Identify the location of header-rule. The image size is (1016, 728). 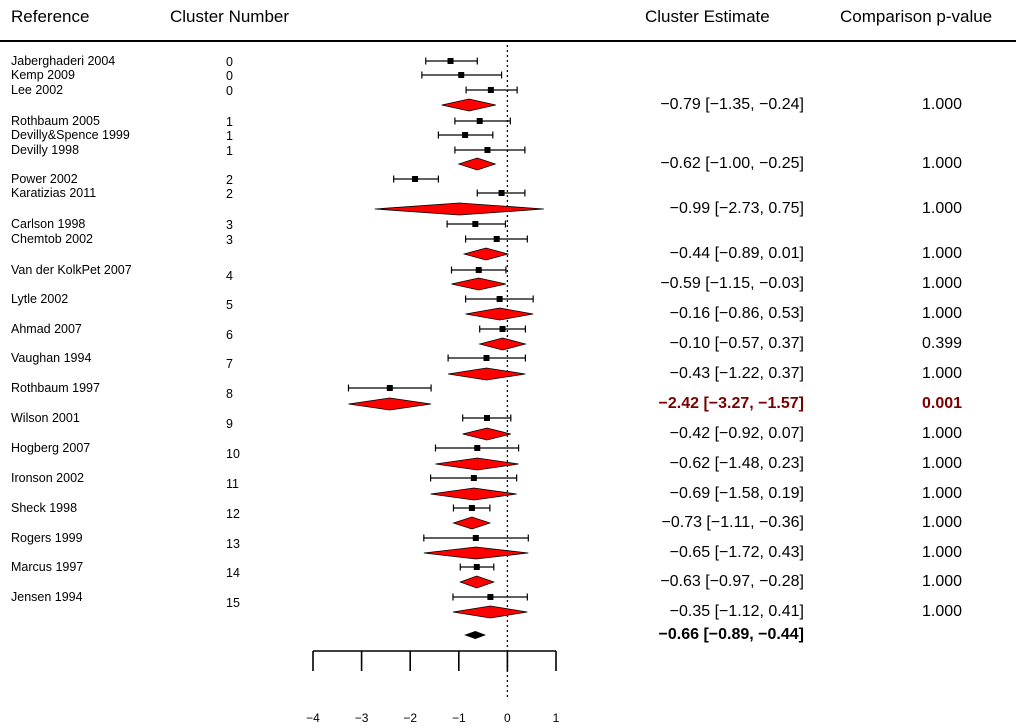
(508, 41).